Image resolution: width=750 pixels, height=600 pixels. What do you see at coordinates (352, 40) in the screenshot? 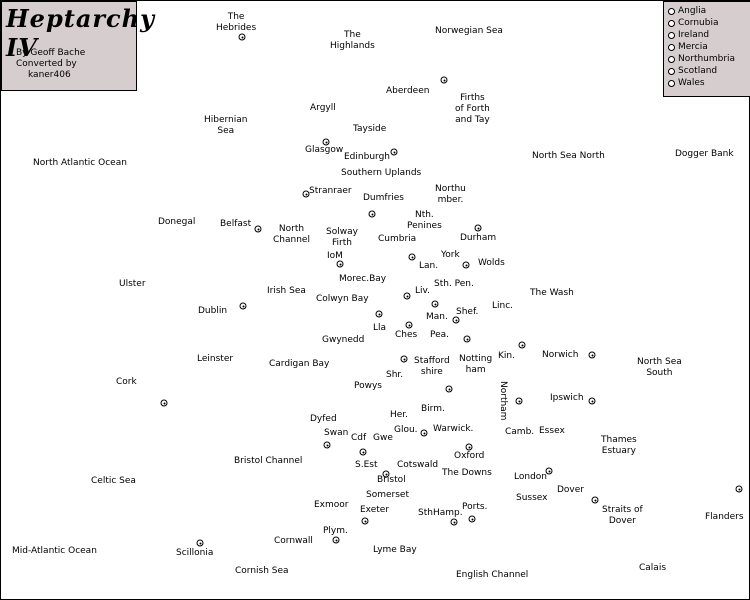
I see `province-highlands: The Highlands` at bounding box center [352, 40].